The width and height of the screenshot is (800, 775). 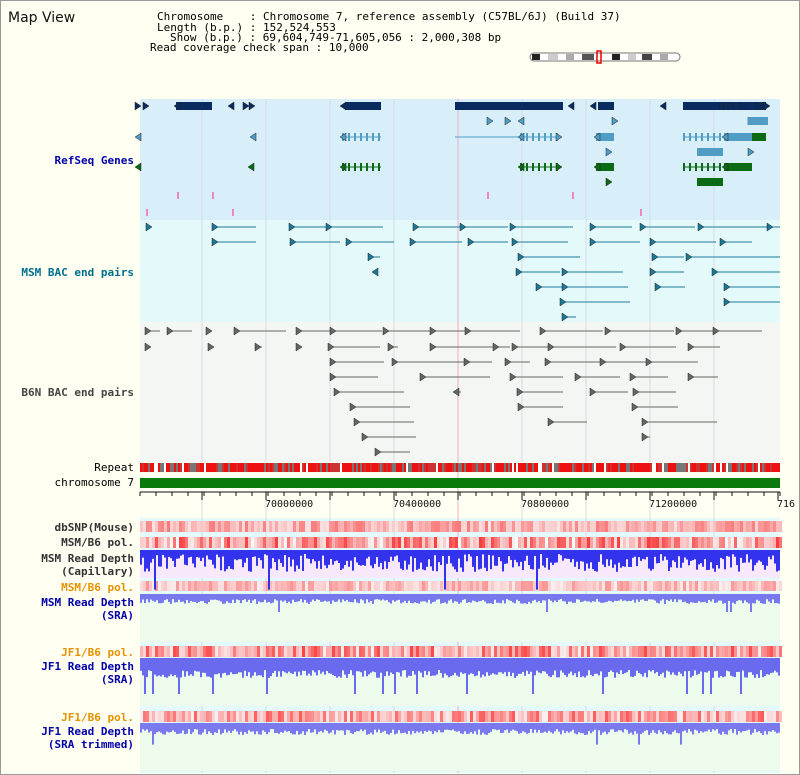 What do you see at coordinates (97, 717) in the screenshot?
I see `track-label-jf1-b6-pol-2: JF1/B6 pol.` at bounding box center [97, 717].